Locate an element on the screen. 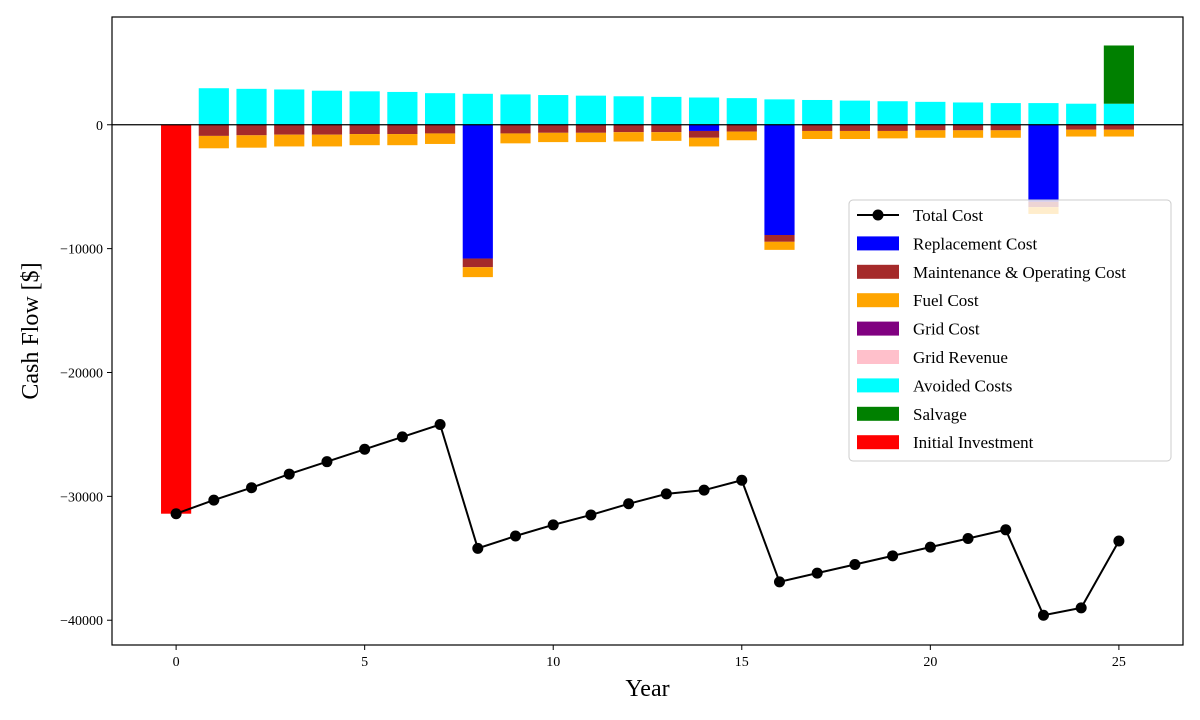 Image resolution: width=1200 pixels, height=720 pixels. legend-label-replacement-cost: Replacement Cost is located at coordinates (975, 243).